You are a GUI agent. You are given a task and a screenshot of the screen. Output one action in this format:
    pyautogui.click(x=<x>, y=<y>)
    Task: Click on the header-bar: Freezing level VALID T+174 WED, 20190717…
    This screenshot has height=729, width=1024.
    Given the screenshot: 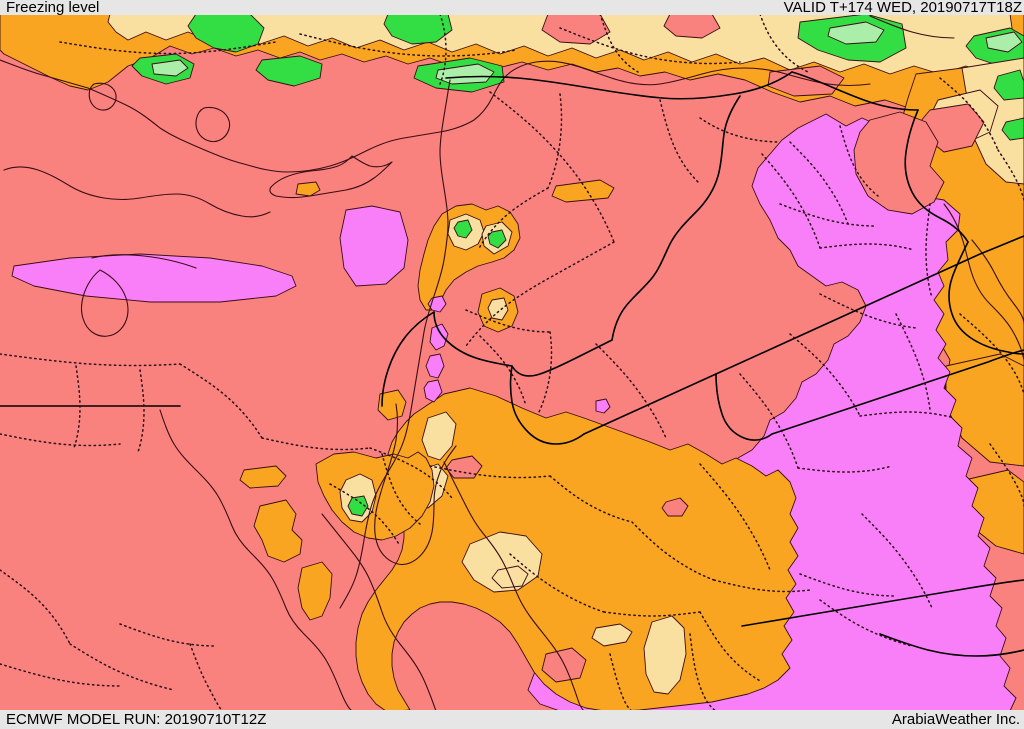 What is the action you would take?
    pyautogui.click(x=512, y=7)
    